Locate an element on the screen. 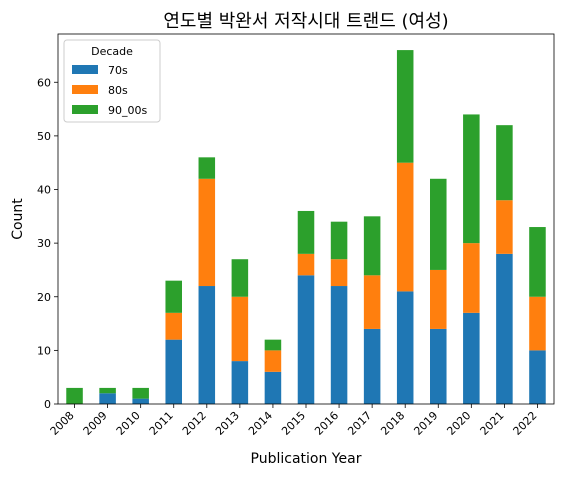 The height and width of the screenshot is (477, 563). bar-90_00s-2022 is located at coordinates (537, 262).